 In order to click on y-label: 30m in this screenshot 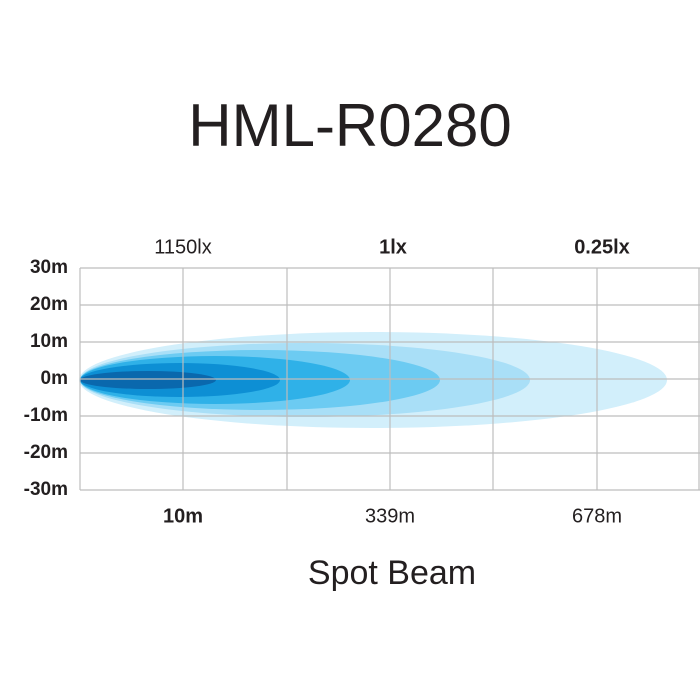, I will do `click(49, 267)`.